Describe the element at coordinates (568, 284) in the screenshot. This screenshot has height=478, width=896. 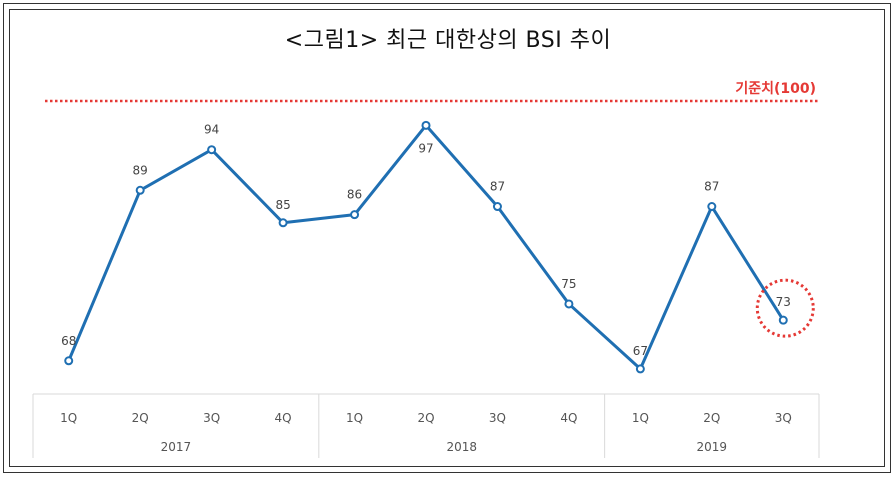
I see `data-label: 75` at that location.